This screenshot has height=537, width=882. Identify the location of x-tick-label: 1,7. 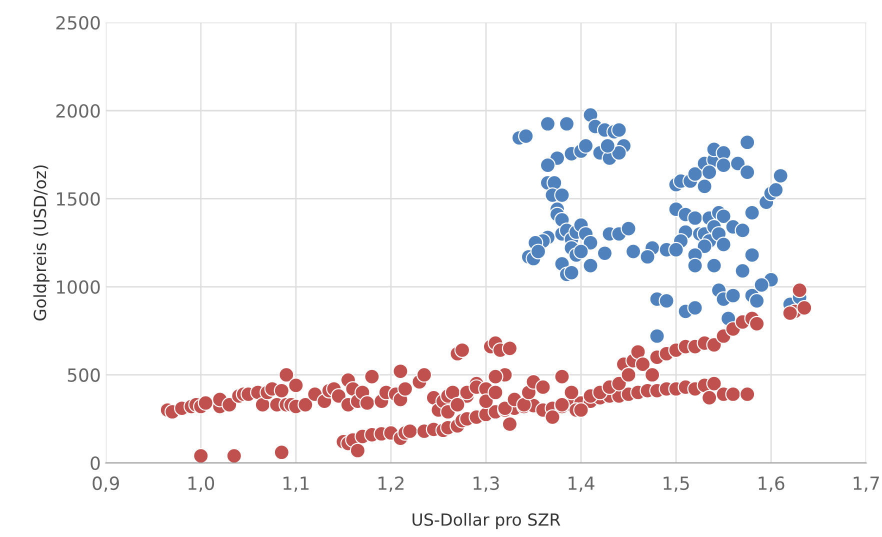
(866, 484).